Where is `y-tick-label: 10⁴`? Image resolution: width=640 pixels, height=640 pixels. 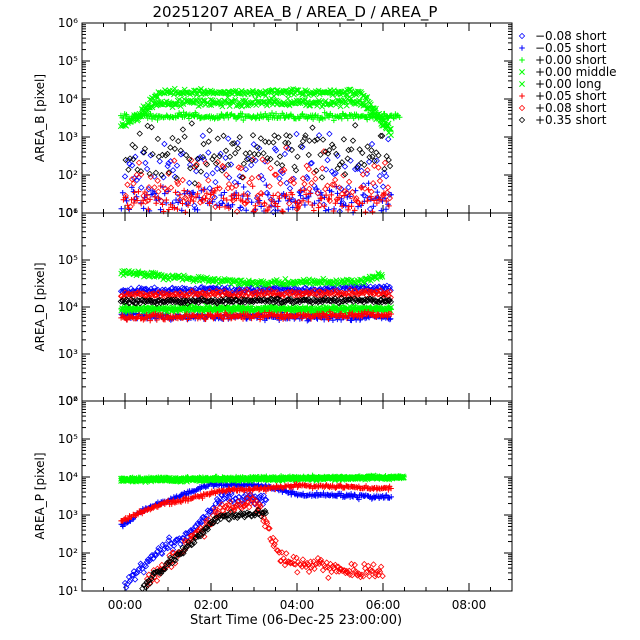 y-tick-label: 10⁴ is located at coordinates (68, 477).